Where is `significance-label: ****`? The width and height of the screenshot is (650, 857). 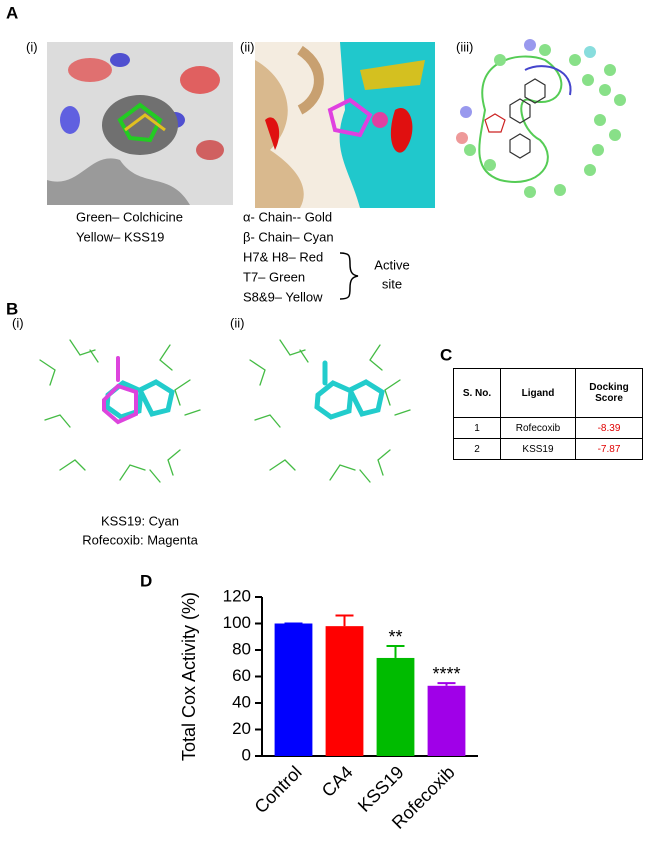 significance-label: **** is located at coordinates (446, 674).